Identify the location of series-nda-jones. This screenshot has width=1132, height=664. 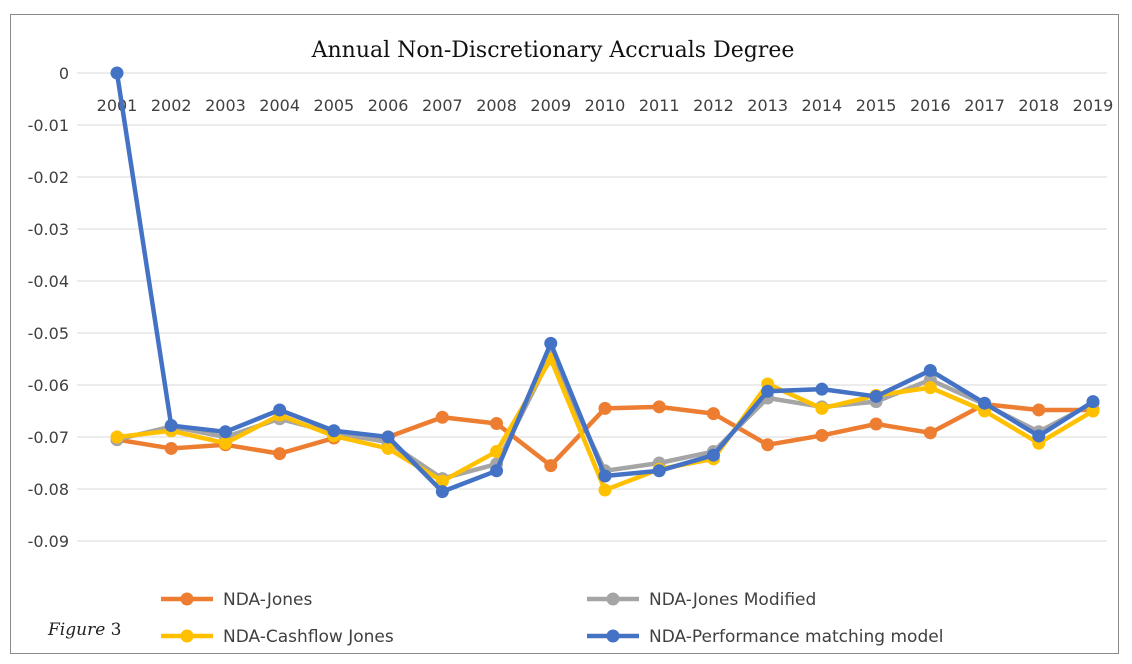
(605, 435).